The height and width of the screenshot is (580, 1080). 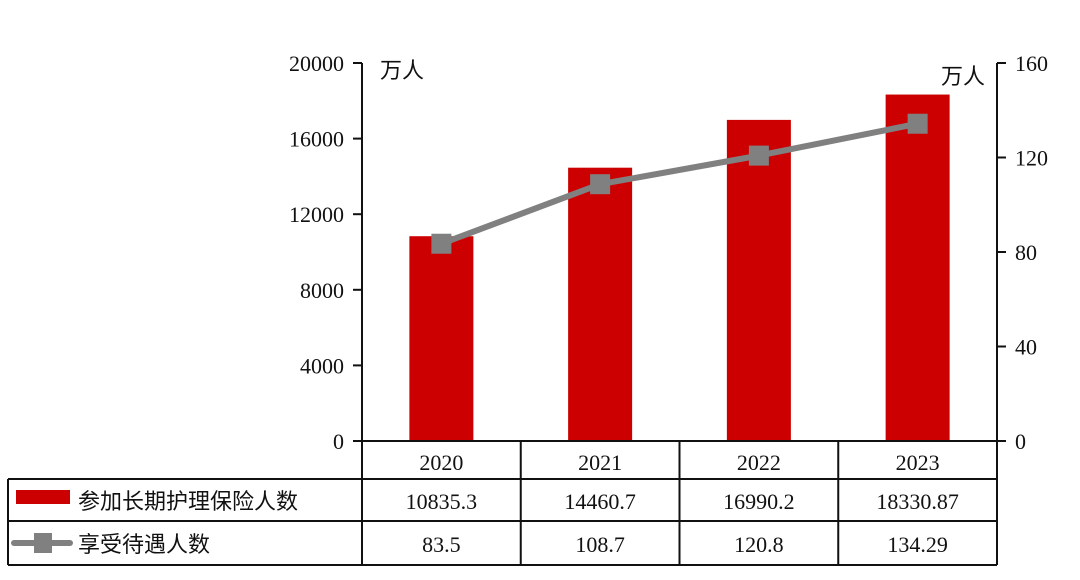 What do you see at coordinates (917, 123) in the screenshot?
I see `line-marker-2023` at bounding box center [917, 123].